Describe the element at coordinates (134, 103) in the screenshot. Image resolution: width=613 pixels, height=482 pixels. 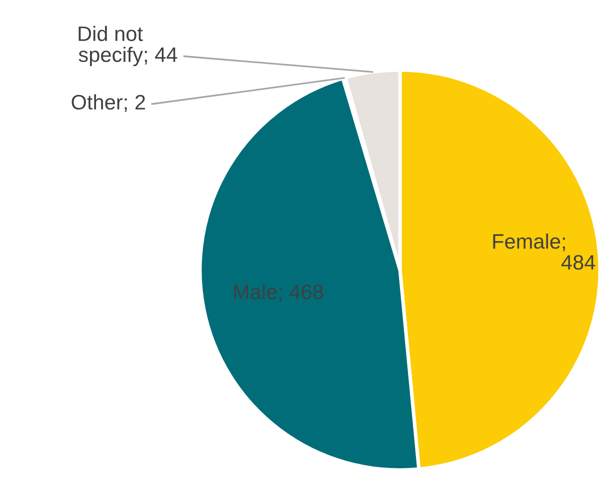
I see `data-label: ; 2` at that location.